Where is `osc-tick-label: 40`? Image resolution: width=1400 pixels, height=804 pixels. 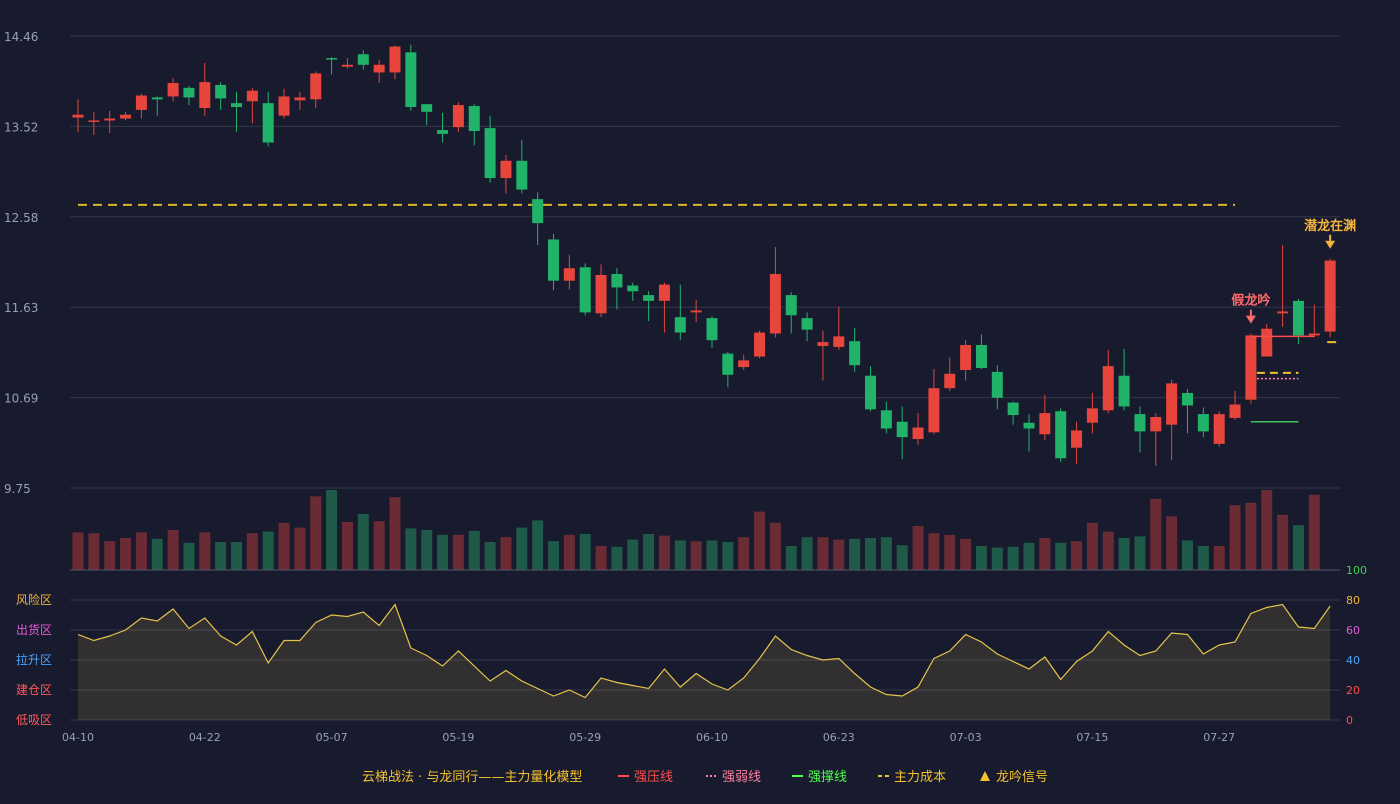
osc-tick-label: 40 is located at coordinates (1353, 660).